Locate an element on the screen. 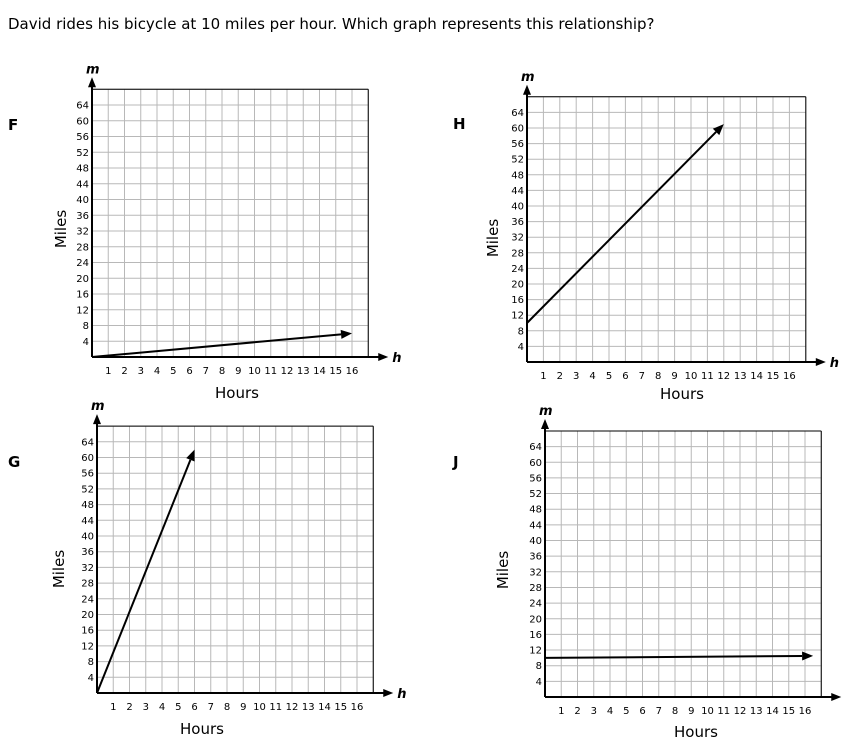  graph-f-x-title: Hours is located at coordinates (237, 393).